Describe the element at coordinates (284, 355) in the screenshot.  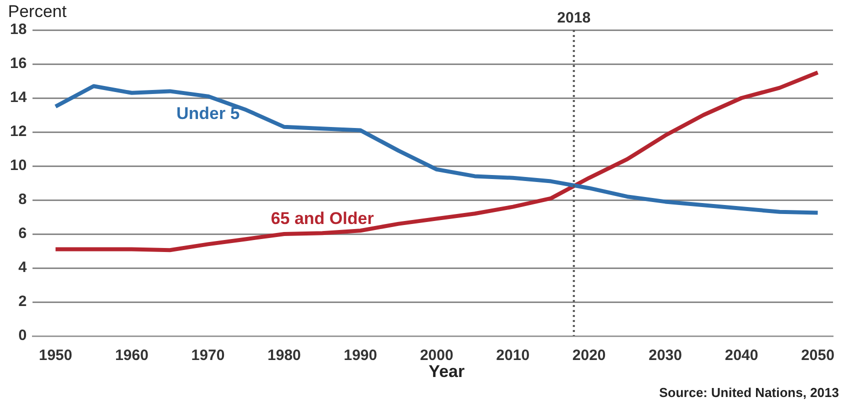
I see `x-tick-label: 1980` at that location.